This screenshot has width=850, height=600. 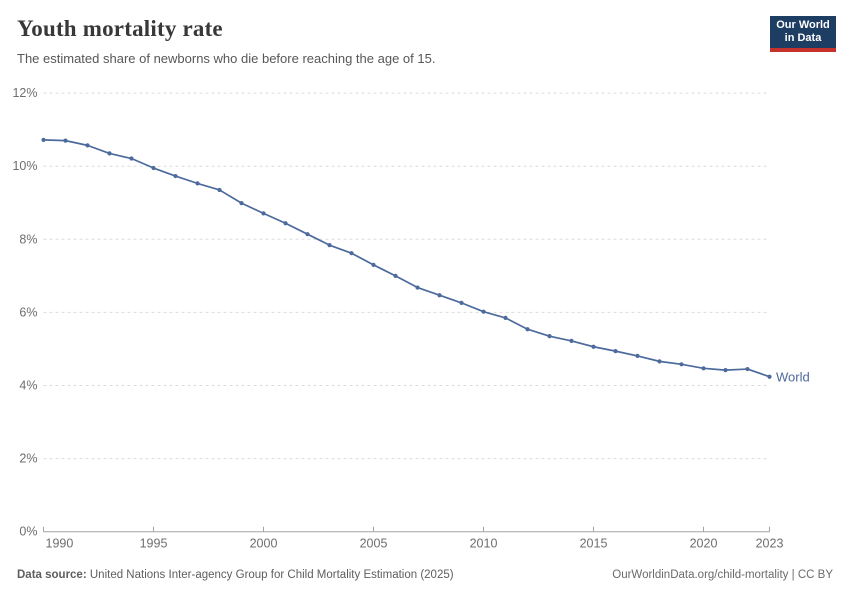 What do you see at coordinates (154, 544) in the screenshot?
I see `x-axis-label: 1995` at bounding box center [154, 544].